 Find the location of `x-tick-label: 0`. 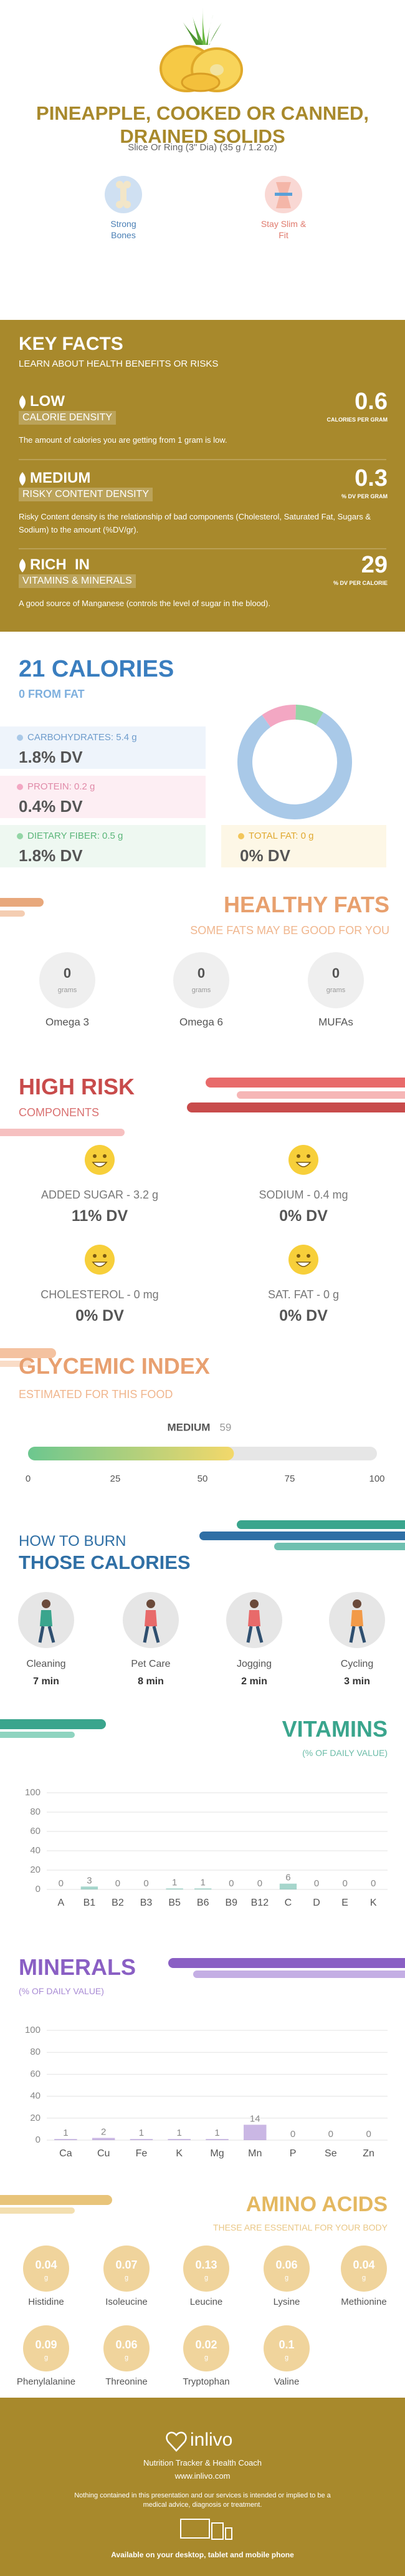

x-tick-label: 0 is located at coordinates (28, 1479).